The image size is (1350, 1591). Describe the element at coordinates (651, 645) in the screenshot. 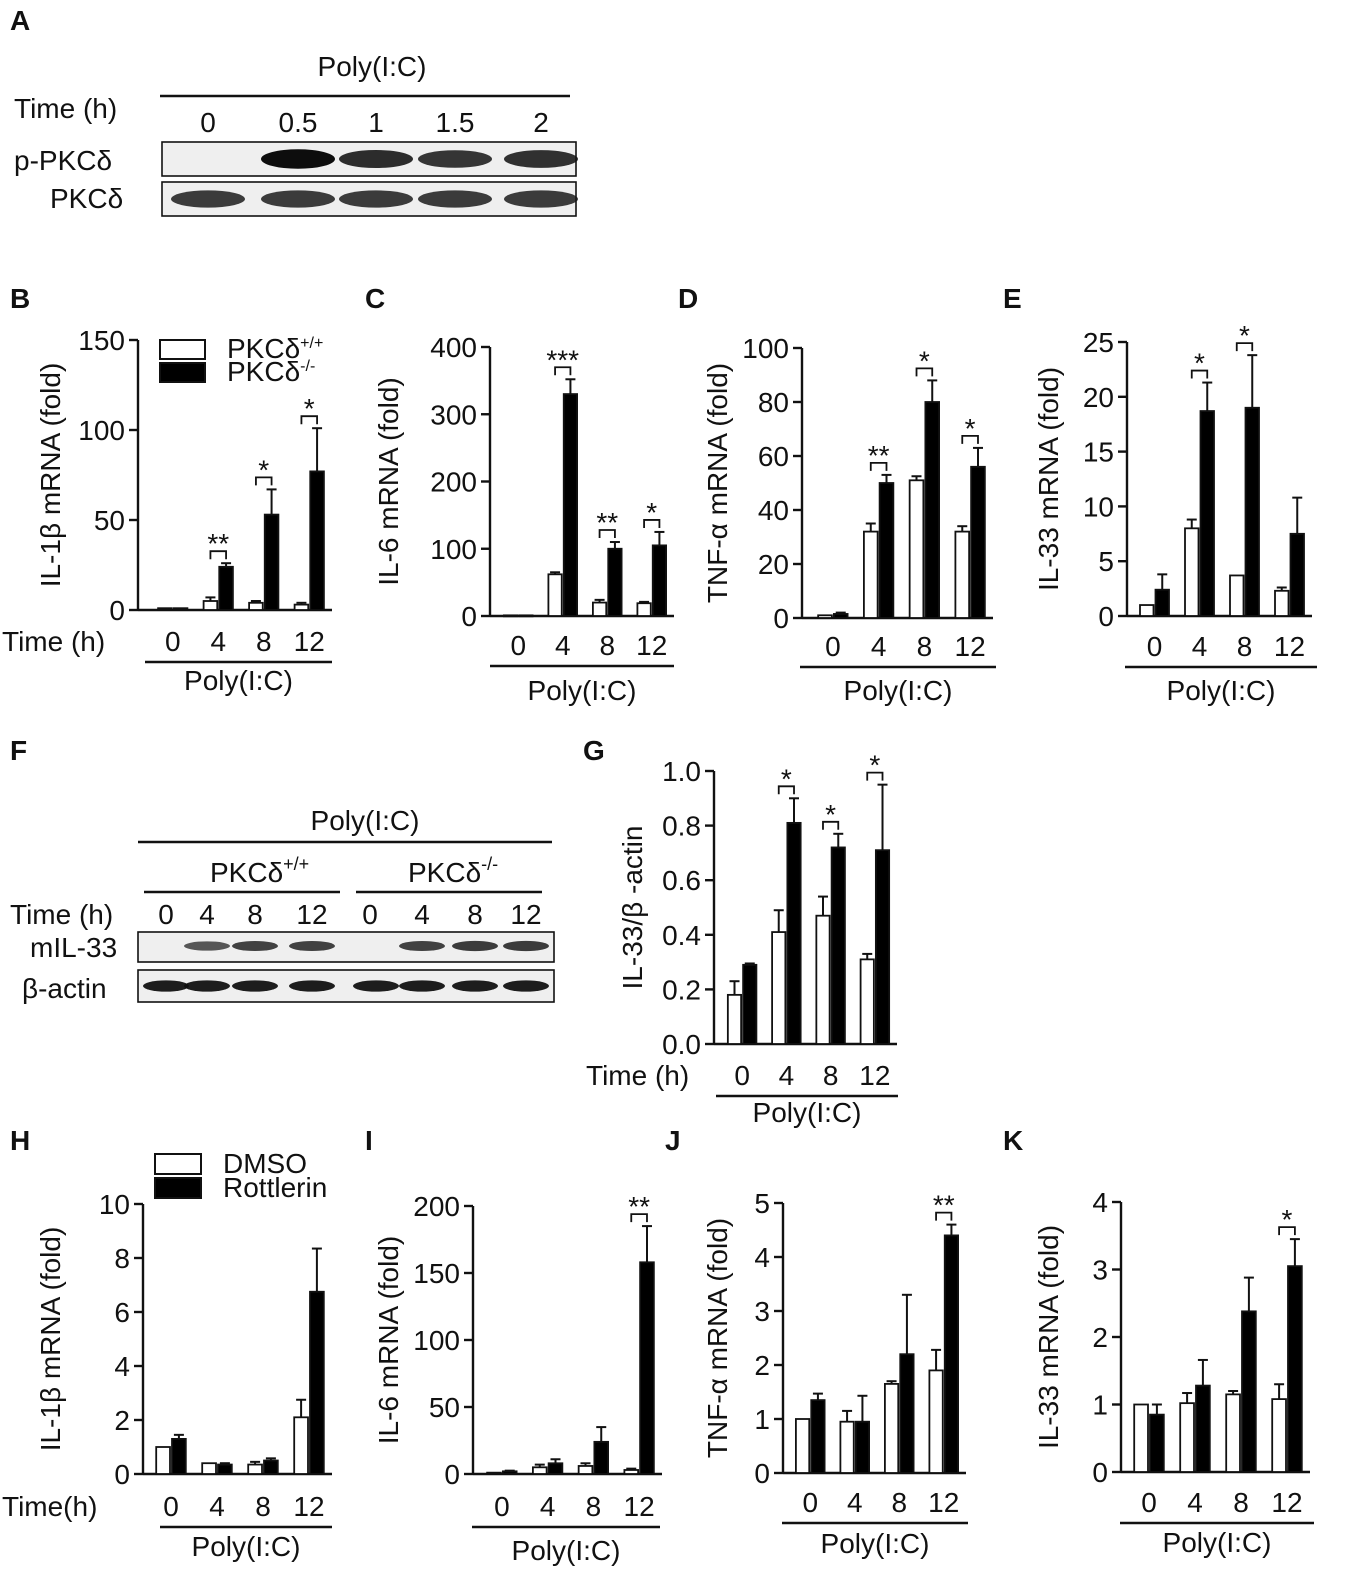

I see `chart-c-x-tick-label-3: 12` at that location.